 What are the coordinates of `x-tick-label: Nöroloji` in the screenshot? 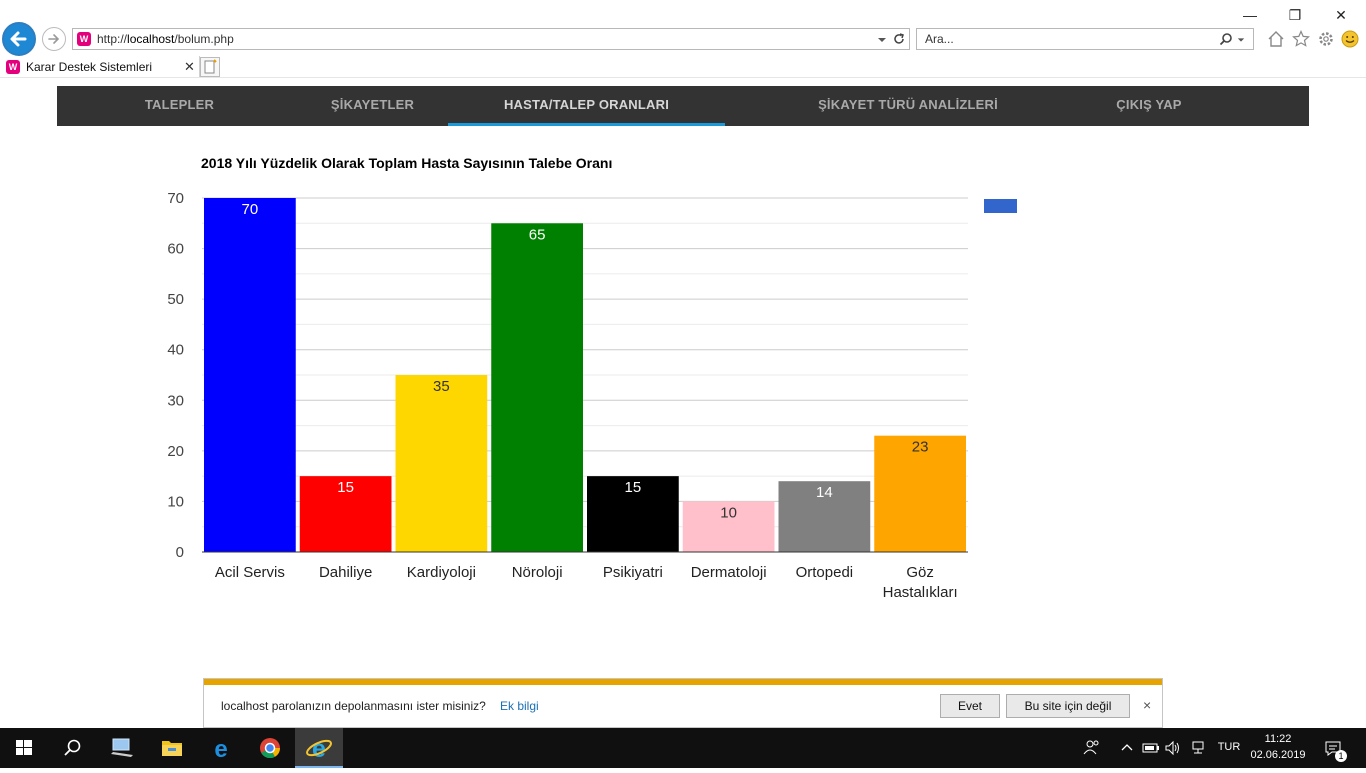 It's located at (537, 572).